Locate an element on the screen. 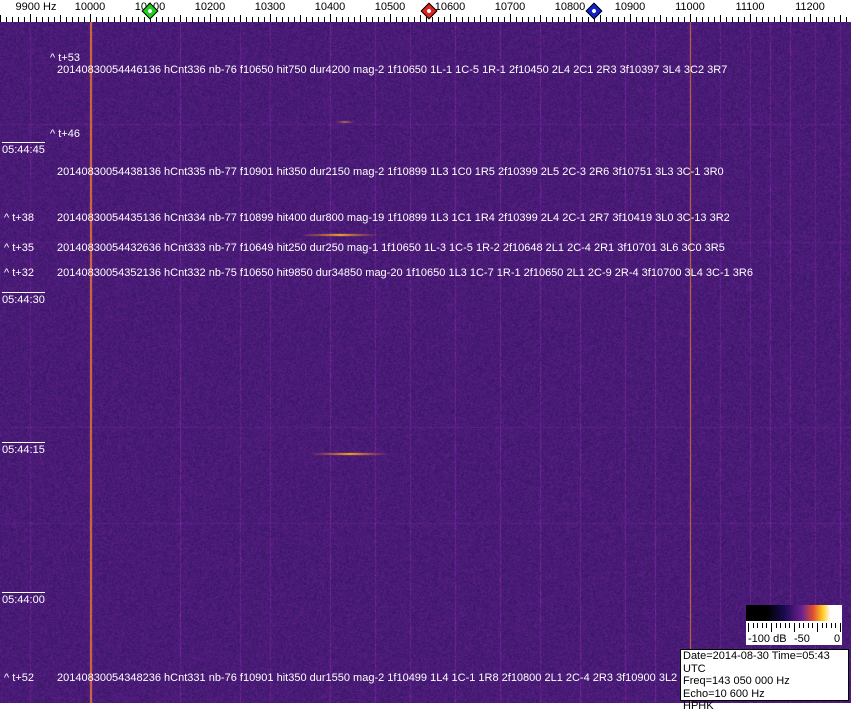  freq-label: 10500 is located at coordinates (390, 7).